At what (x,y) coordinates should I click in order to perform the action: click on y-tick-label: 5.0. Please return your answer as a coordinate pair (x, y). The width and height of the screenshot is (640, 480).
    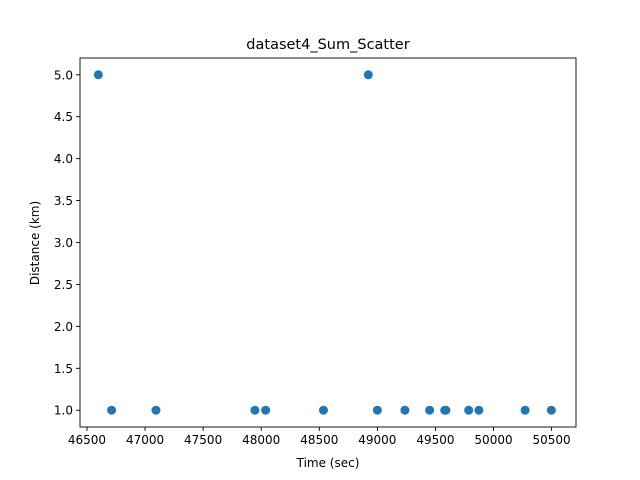
    Looking at the image, I should click on (63, 75).